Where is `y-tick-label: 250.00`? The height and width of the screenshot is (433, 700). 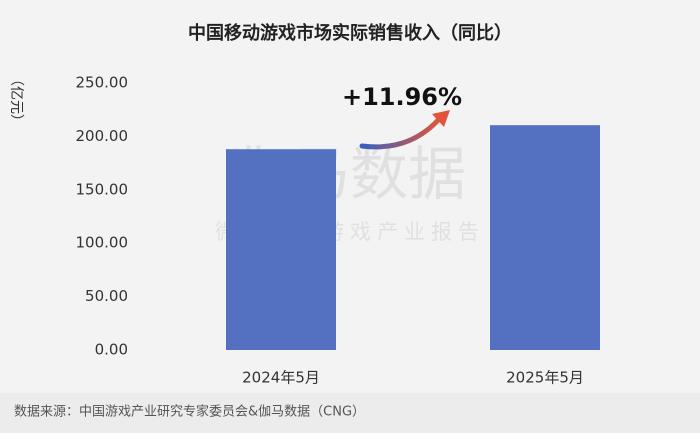 y-tick-label: 250.00 is located at coordinates (102, 83).